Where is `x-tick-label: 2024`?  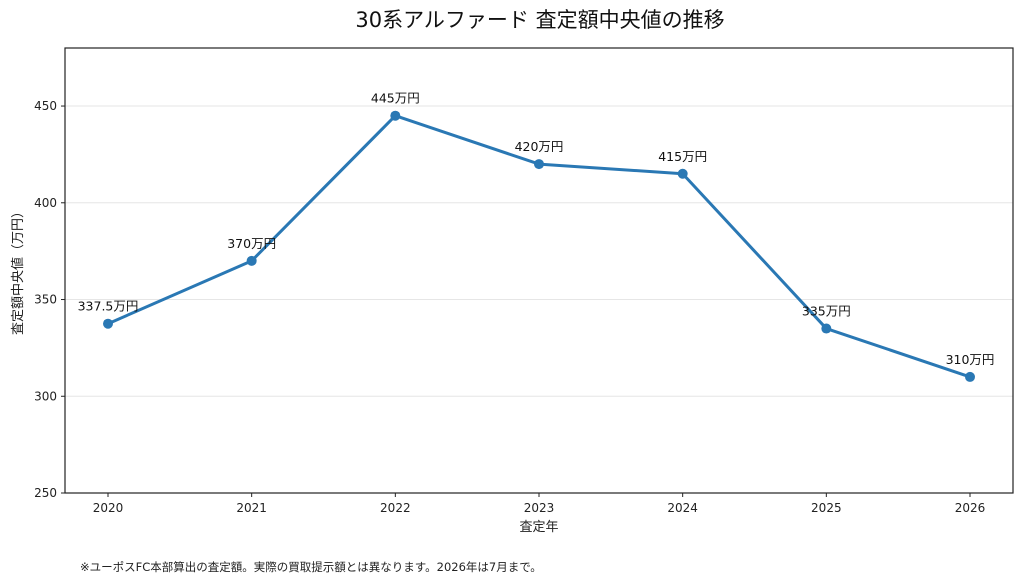 x-tick-label: 2024 is located at coordinates (682, 508).